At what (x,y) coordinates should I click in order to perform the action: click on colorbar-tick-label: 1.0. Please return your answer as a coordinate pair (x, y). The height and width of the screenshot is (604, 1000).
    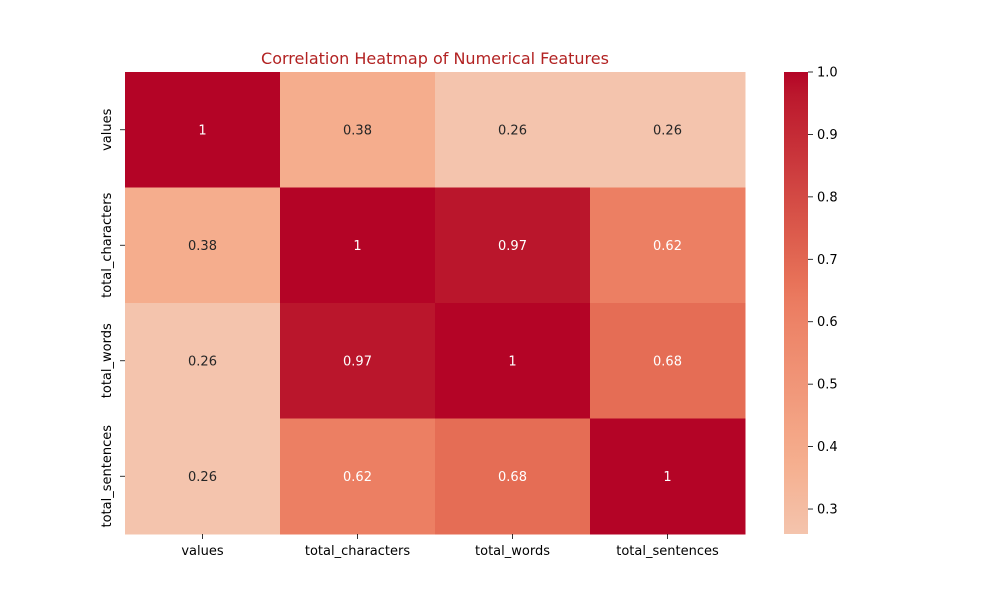
    Looking at the image, I should click on (827, 73).